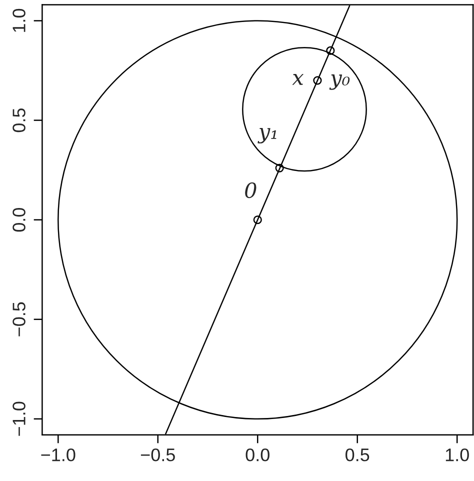  Describe the element at coordinates (339, 82) in the screenshot. I see `data-label: y₀` at that location.